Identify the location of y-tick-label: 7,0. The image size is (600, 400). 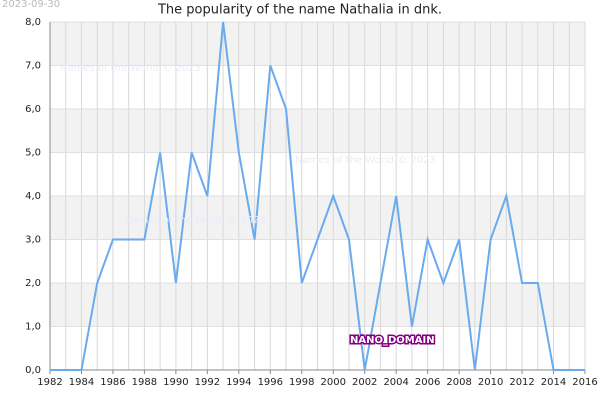
(33, 66).